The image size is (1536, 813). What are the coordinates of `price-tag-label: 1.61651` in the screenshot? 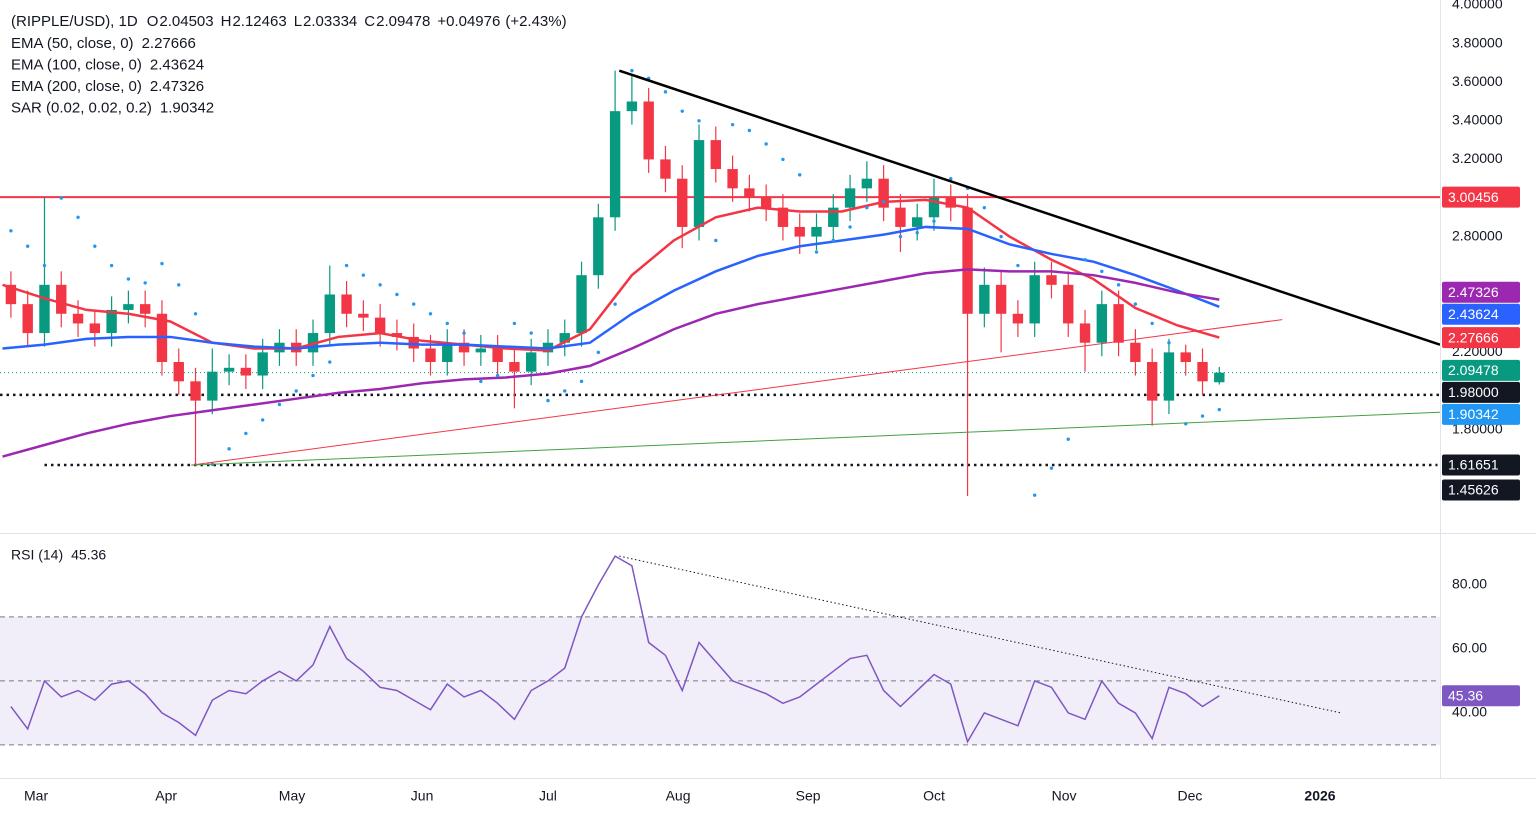 It's located at (1473, 465).